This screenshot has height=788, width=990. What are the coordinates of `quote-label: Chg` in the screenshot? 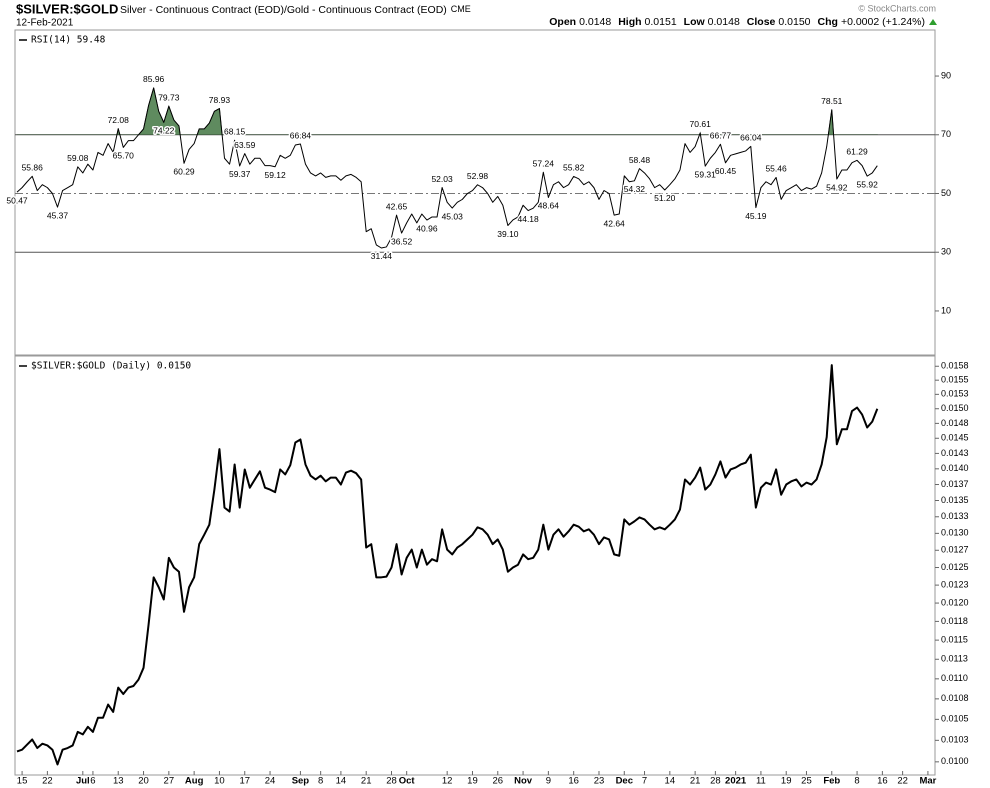 It's located at (828, 22).